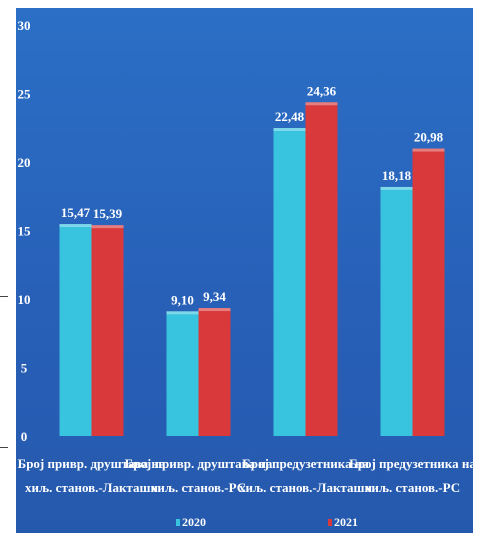 The width and height of the screenshot is (477, 535). What do you see at coordinates (24, 436) in the screenshot?
I see `y-tick-label-0: 0` at bounding box center [24, 436].